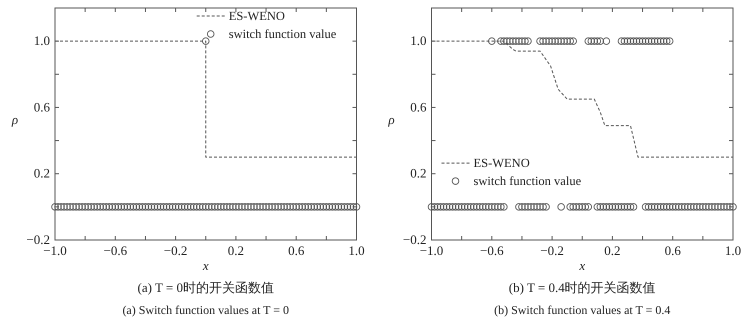 The width and height of the screenshot is (753, 323). Describe the element at coordinates (206, 310) in the screenshot. I see `text: (a) Switch function values at T = 0` at that location.